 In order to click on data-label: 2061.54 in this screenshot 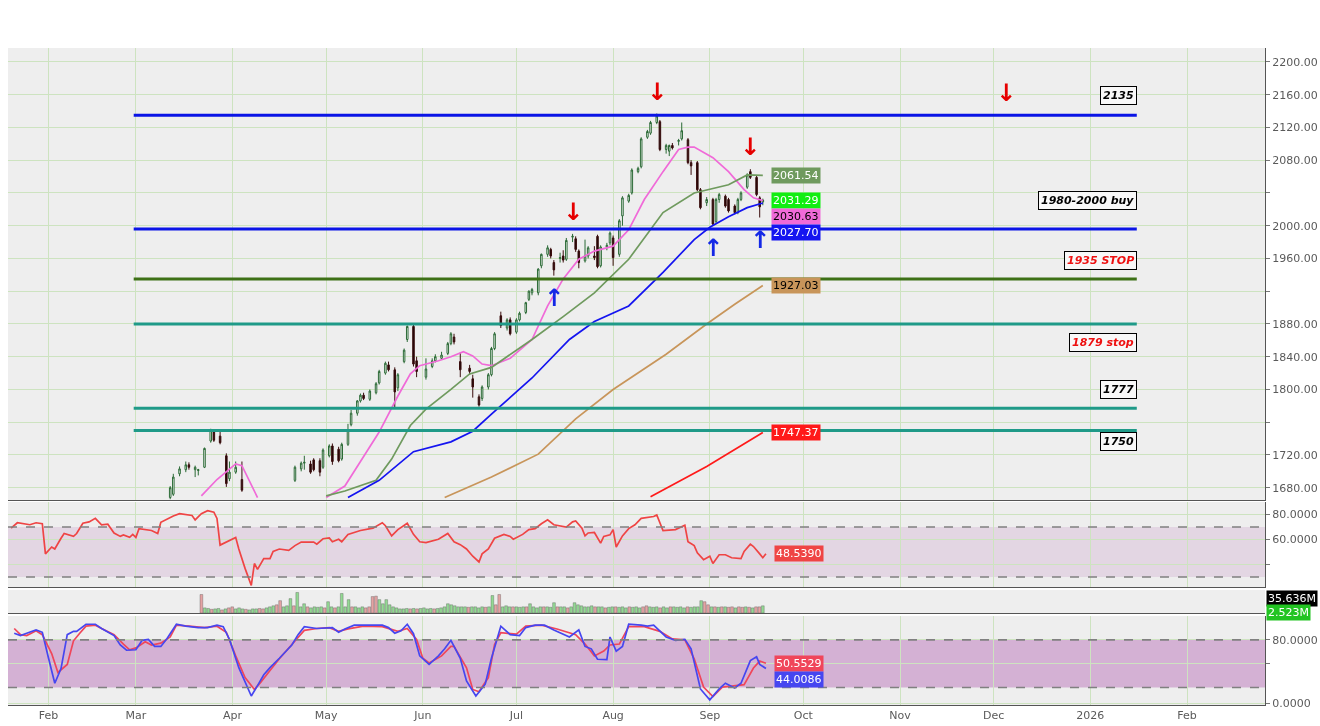, I will do `click(796, 175)`.